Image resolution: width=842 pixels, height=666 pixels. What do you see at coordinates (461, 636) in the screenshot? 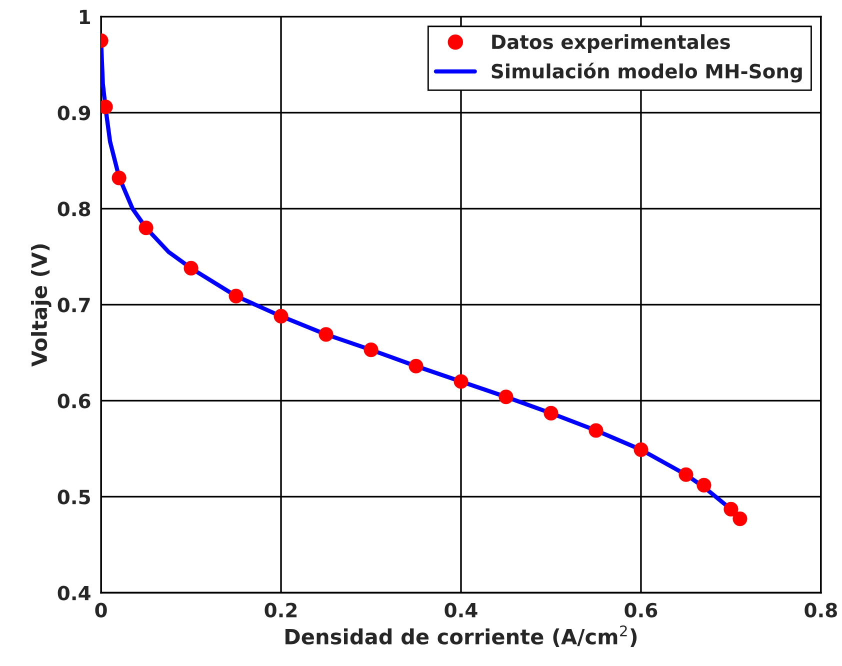
I see `x-axis-title: Densidad de corriente (A/cm$^{2}$)` at bounding box center [461, 636].